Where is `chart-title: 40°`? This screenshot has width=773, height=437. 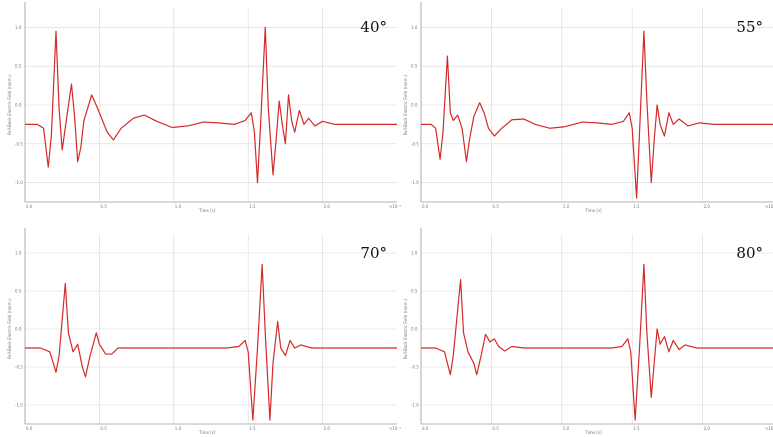 chart-title: 40° is located at coordinates (373, 27).